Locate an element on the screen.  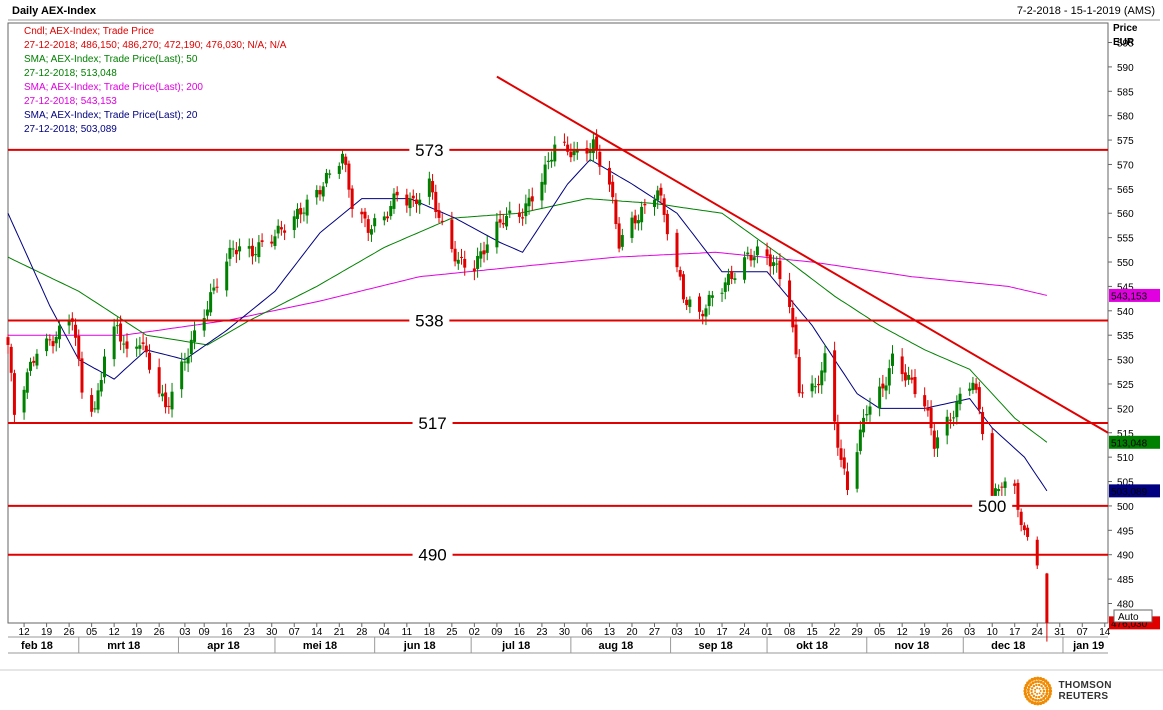
x-tick-label: 20 is located at coordinates (632, 632).